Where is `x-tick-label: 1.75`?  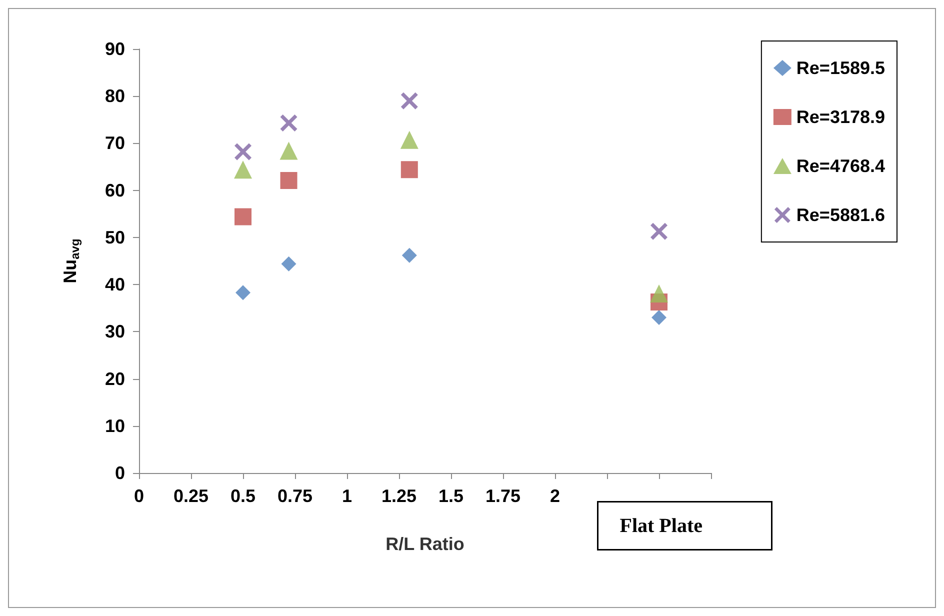 x-tick-label: 1.75 is located at coordinates (503, 496).